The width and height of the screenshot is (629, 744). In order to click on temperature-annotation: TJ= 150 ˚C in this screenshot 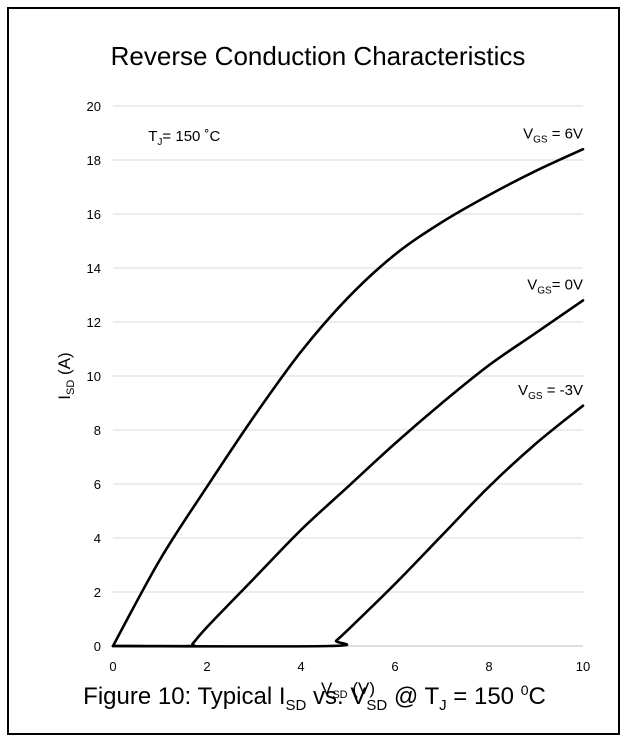, I will do `click(184, 138)`.